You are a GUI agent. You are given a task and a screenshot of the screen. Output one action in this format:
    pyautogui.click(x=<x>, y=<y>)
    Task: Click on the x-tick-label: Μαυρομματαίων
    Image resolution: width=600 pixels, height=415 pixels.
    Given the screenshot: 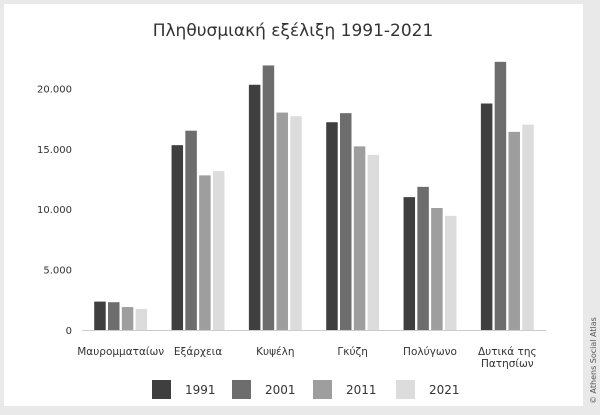 What is the action you would take?
    pyautogui.click(x=120, y=352)
    